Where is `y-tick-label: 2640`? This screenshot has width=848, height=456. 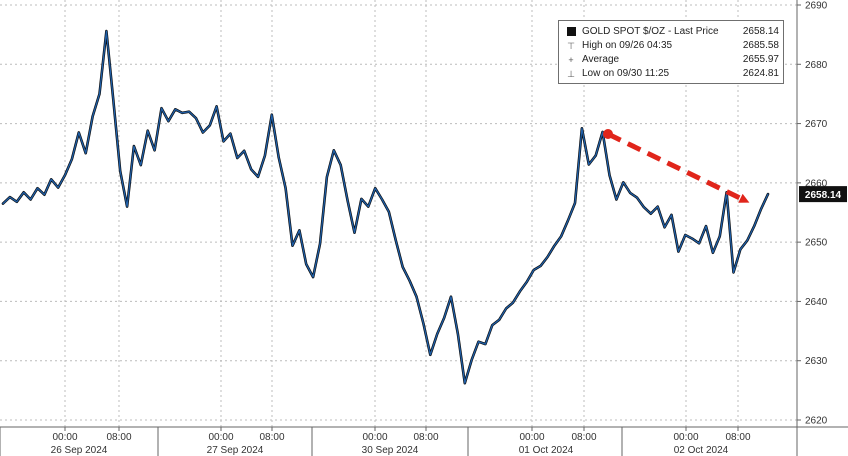 y-tick-label: 2640 is located at coordinates (816, 302).